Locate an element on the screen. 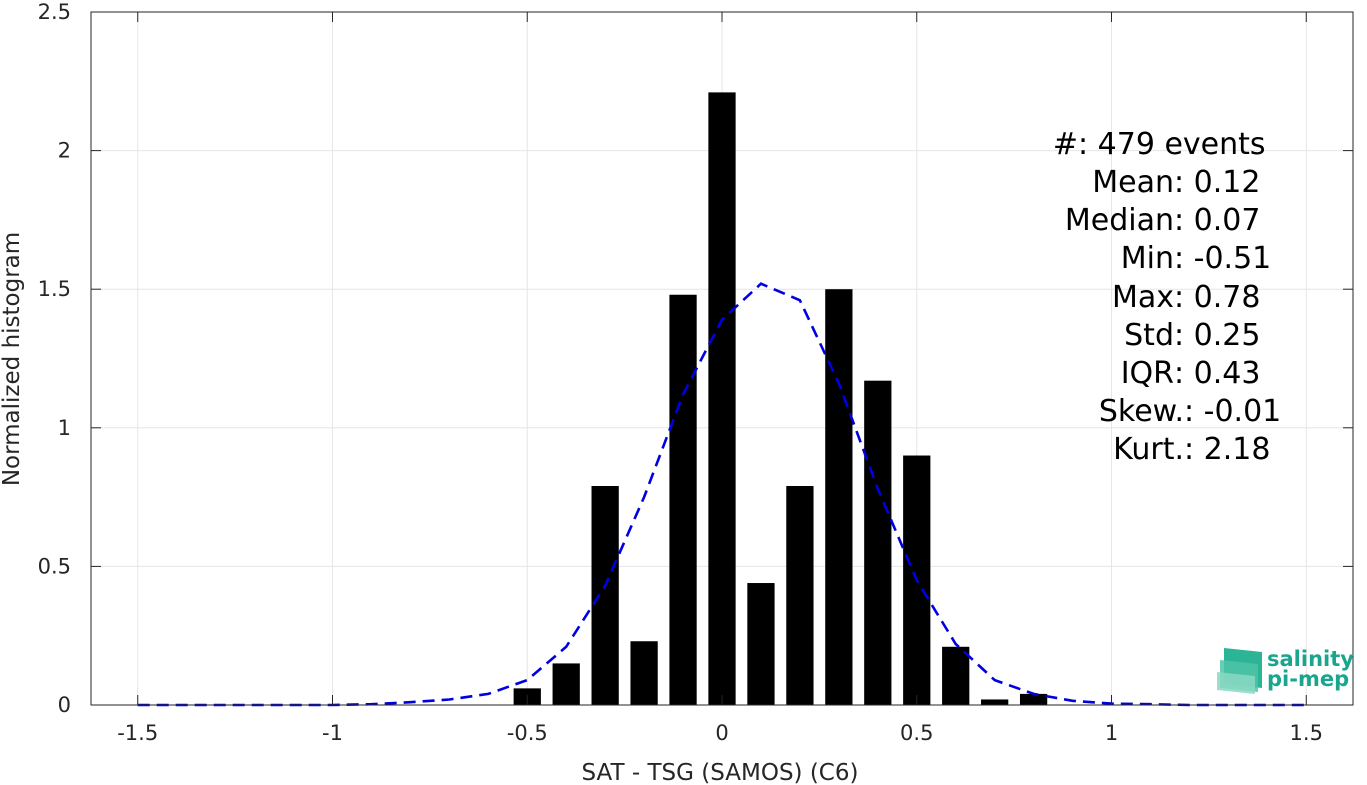  logo-mark-icon is located at coordinates (1239, 671).